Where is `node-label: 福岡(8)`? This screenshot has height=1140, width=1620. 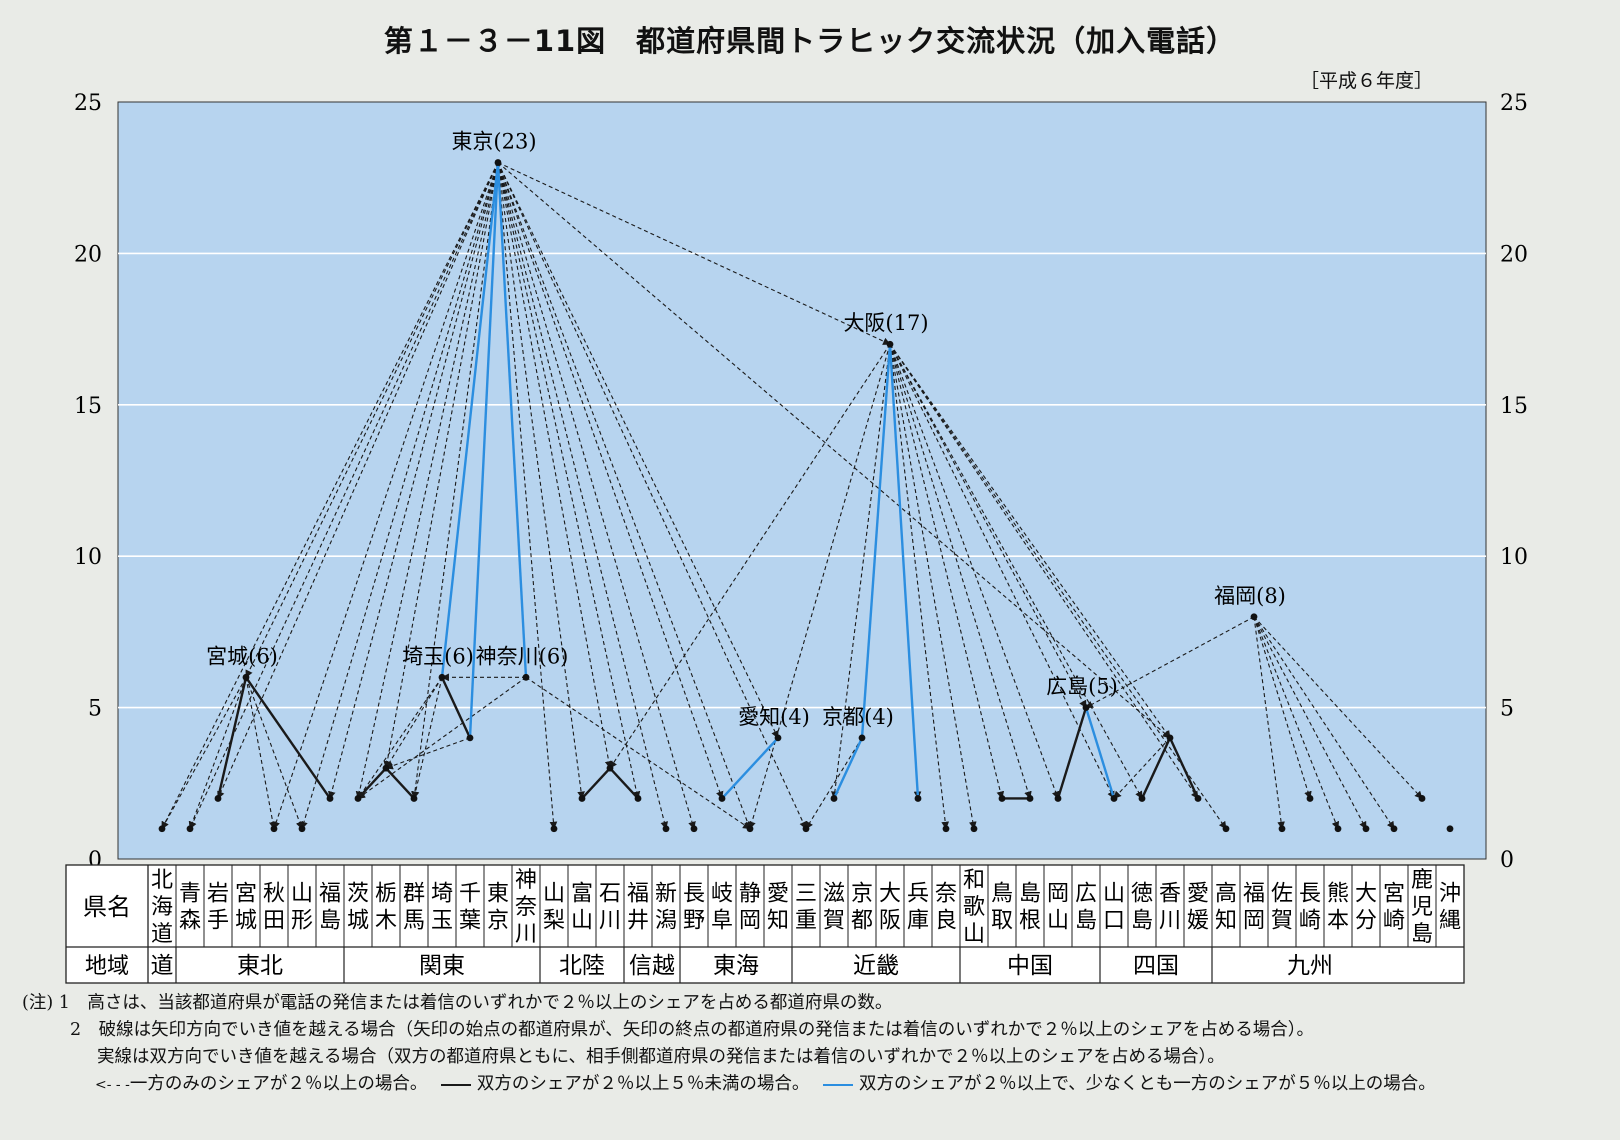
node-label: 福岡(8) is located at coordinates (1250, 596).